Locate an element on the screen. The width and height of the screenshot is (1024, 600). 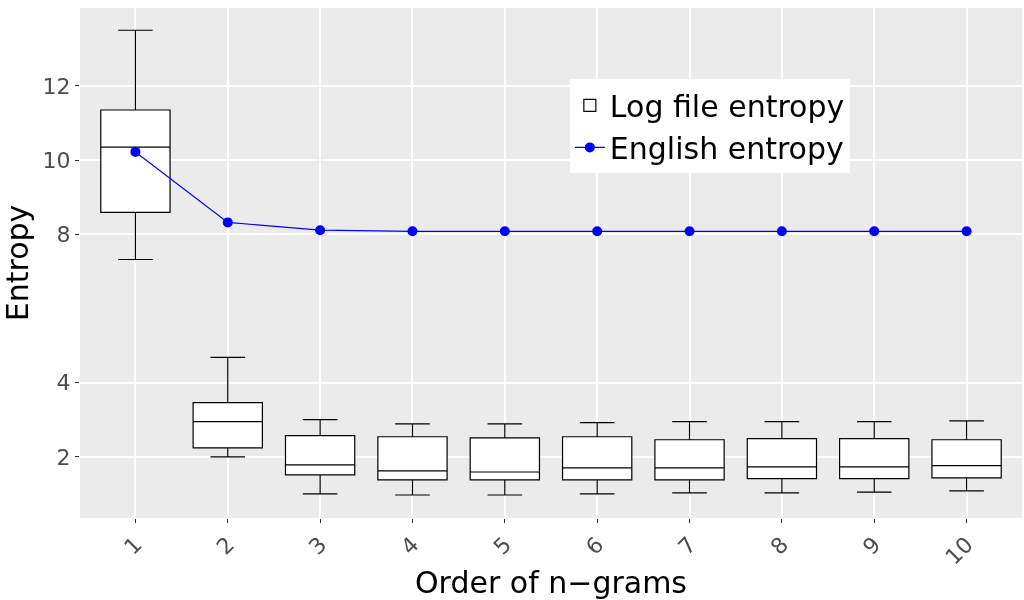
x-tick-label: 9 is located at coordinates (871, 546).